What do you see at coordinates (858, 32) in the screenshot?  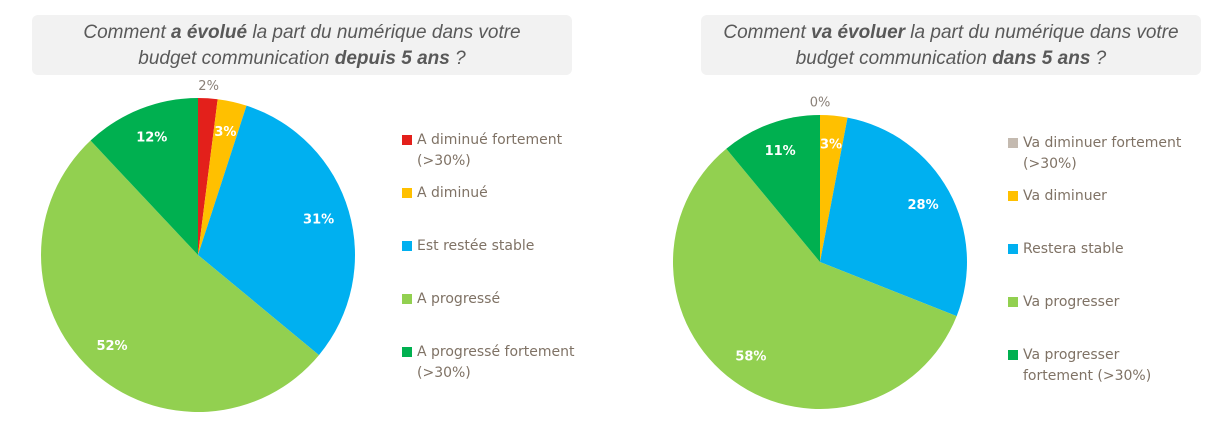 I see `title-part: va évoluer` at bounding box center [858, 32].